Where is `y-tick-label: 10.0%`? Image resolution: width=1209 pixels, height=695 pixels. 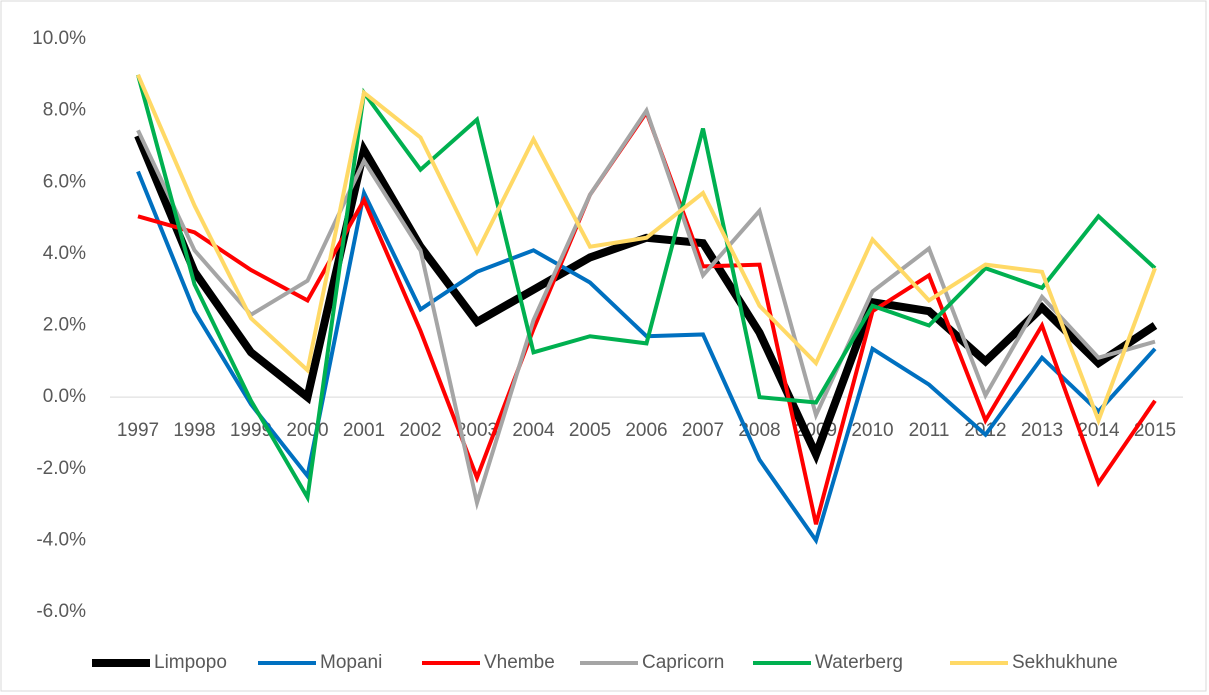
y-tick-label: 10.0% is located at coordinates (59, 38).